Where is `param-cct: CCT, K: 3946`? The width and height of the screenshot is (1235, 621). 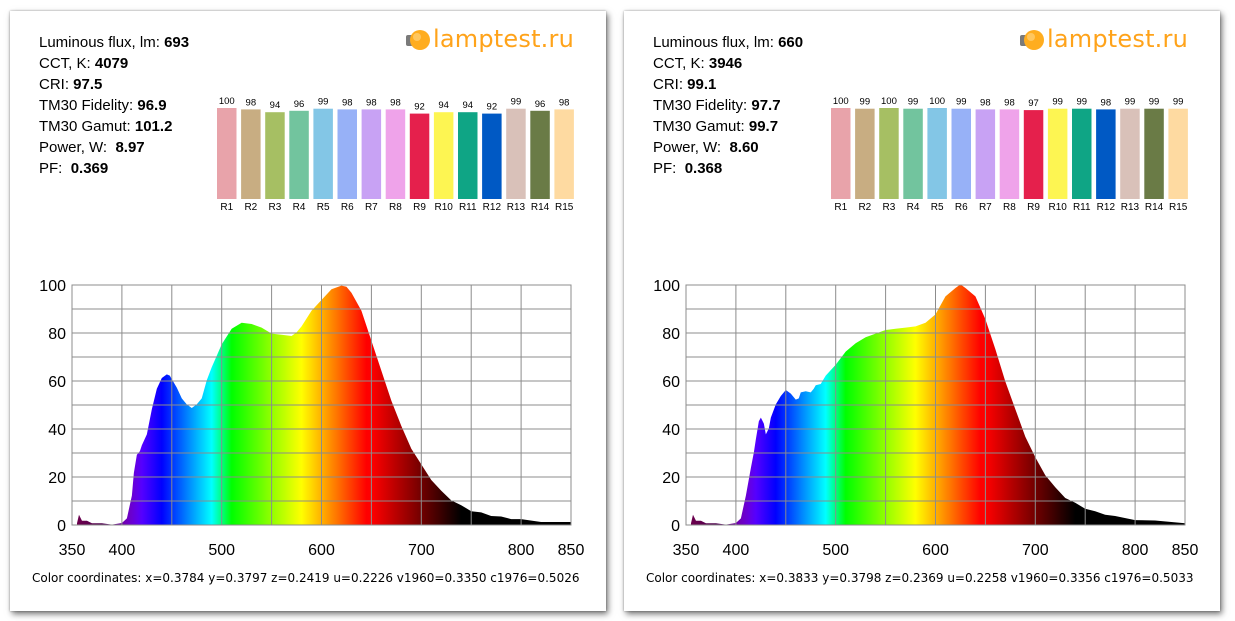 param-cct: CCT, K: 3946 is located at coordinates (698, 63).